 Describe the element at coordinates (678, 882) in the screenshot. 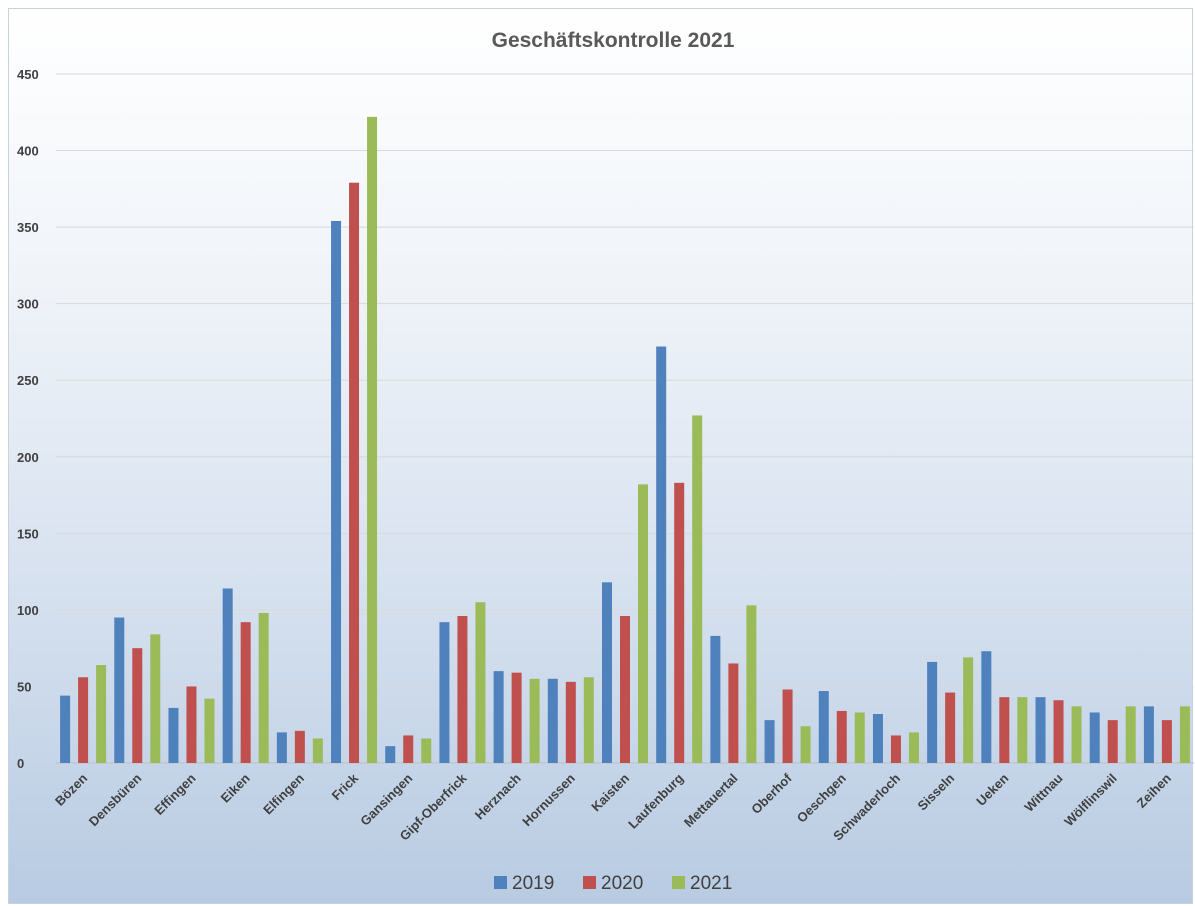

I see `legend-swatch-2021` at that location.